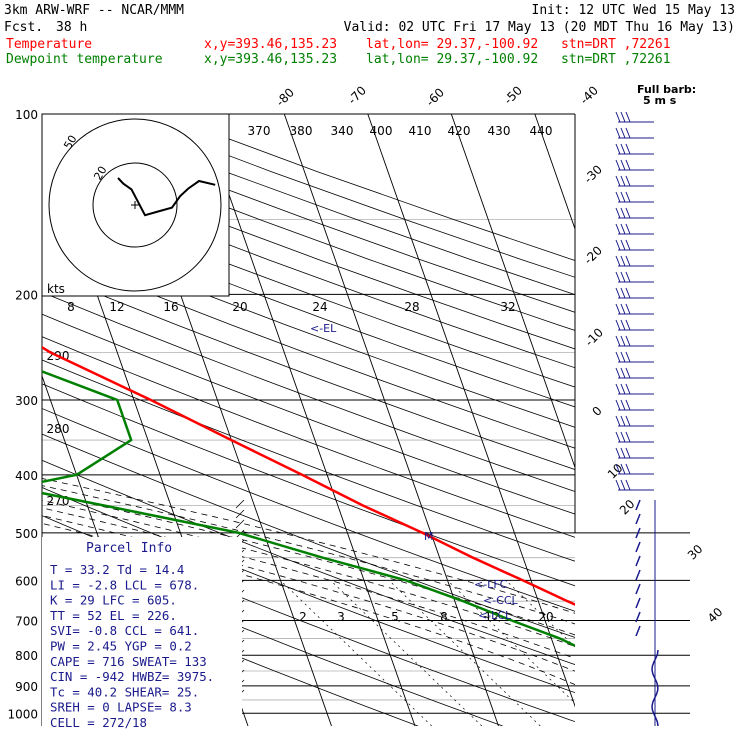 This screenshot has width=740, height=740. I want to click on temperature-tick-side: -10, so click(594, 337).